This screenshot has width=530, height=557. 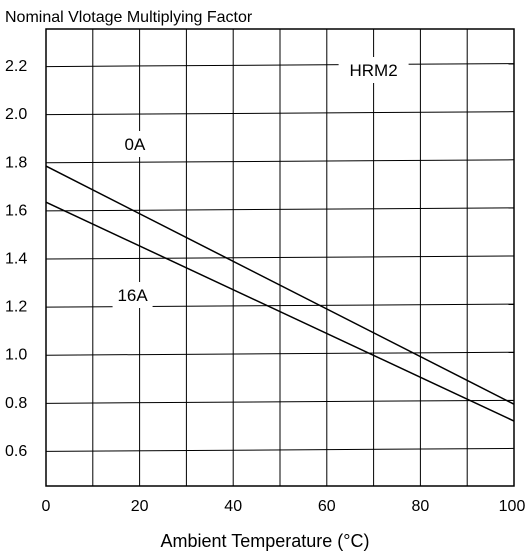 I want to click on y-tick-labels: 0.6 0.8 1.0 1.2 1.4 1.6 1.8 2.0 2.2, so click(x=16, y=259).